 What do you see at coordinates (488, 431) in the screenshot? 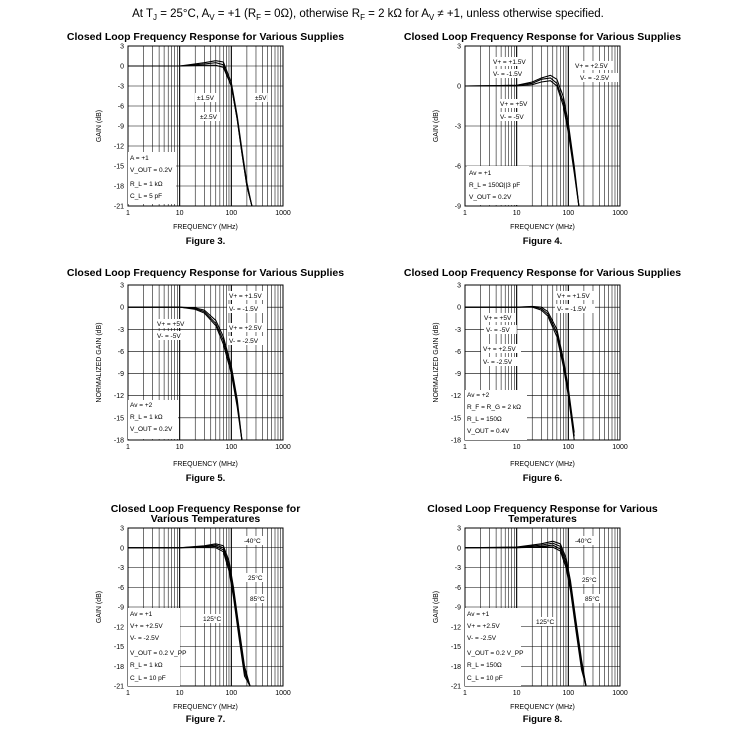
I see `condition-label: V_OUT = 0.4V` at bounding box center [488, 431].